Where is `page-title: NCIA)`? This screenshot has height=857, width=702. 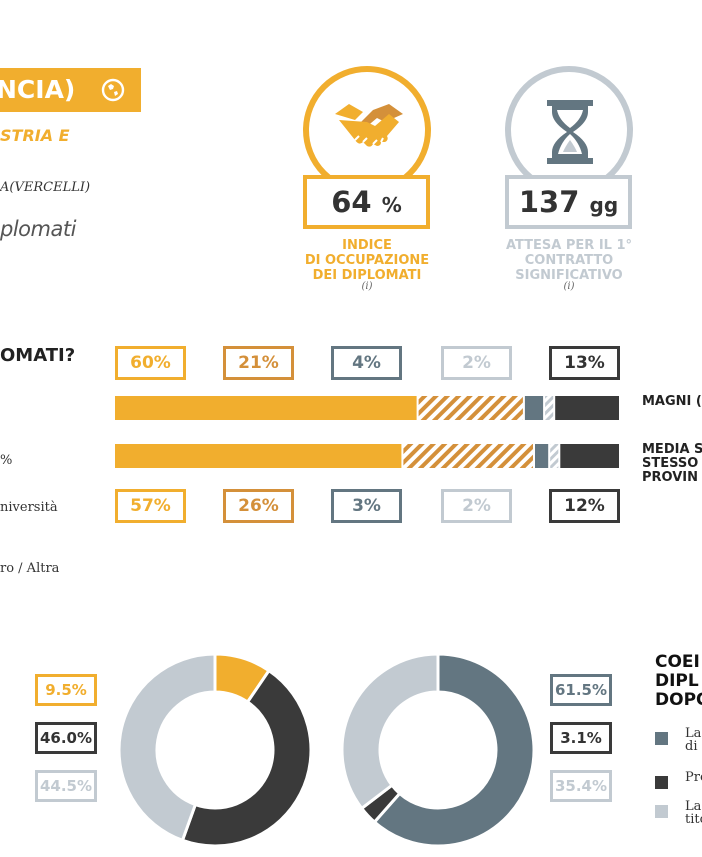
page-title: NCIA) is located at coordinates (38, 89).